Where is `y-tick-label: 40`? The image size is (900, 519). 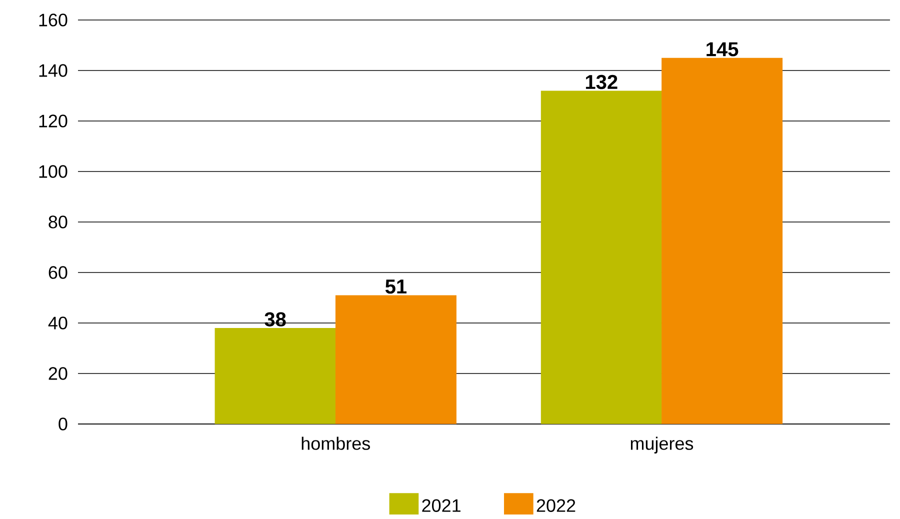
y-tick-label: 40 is located at coordinates (58, 323).